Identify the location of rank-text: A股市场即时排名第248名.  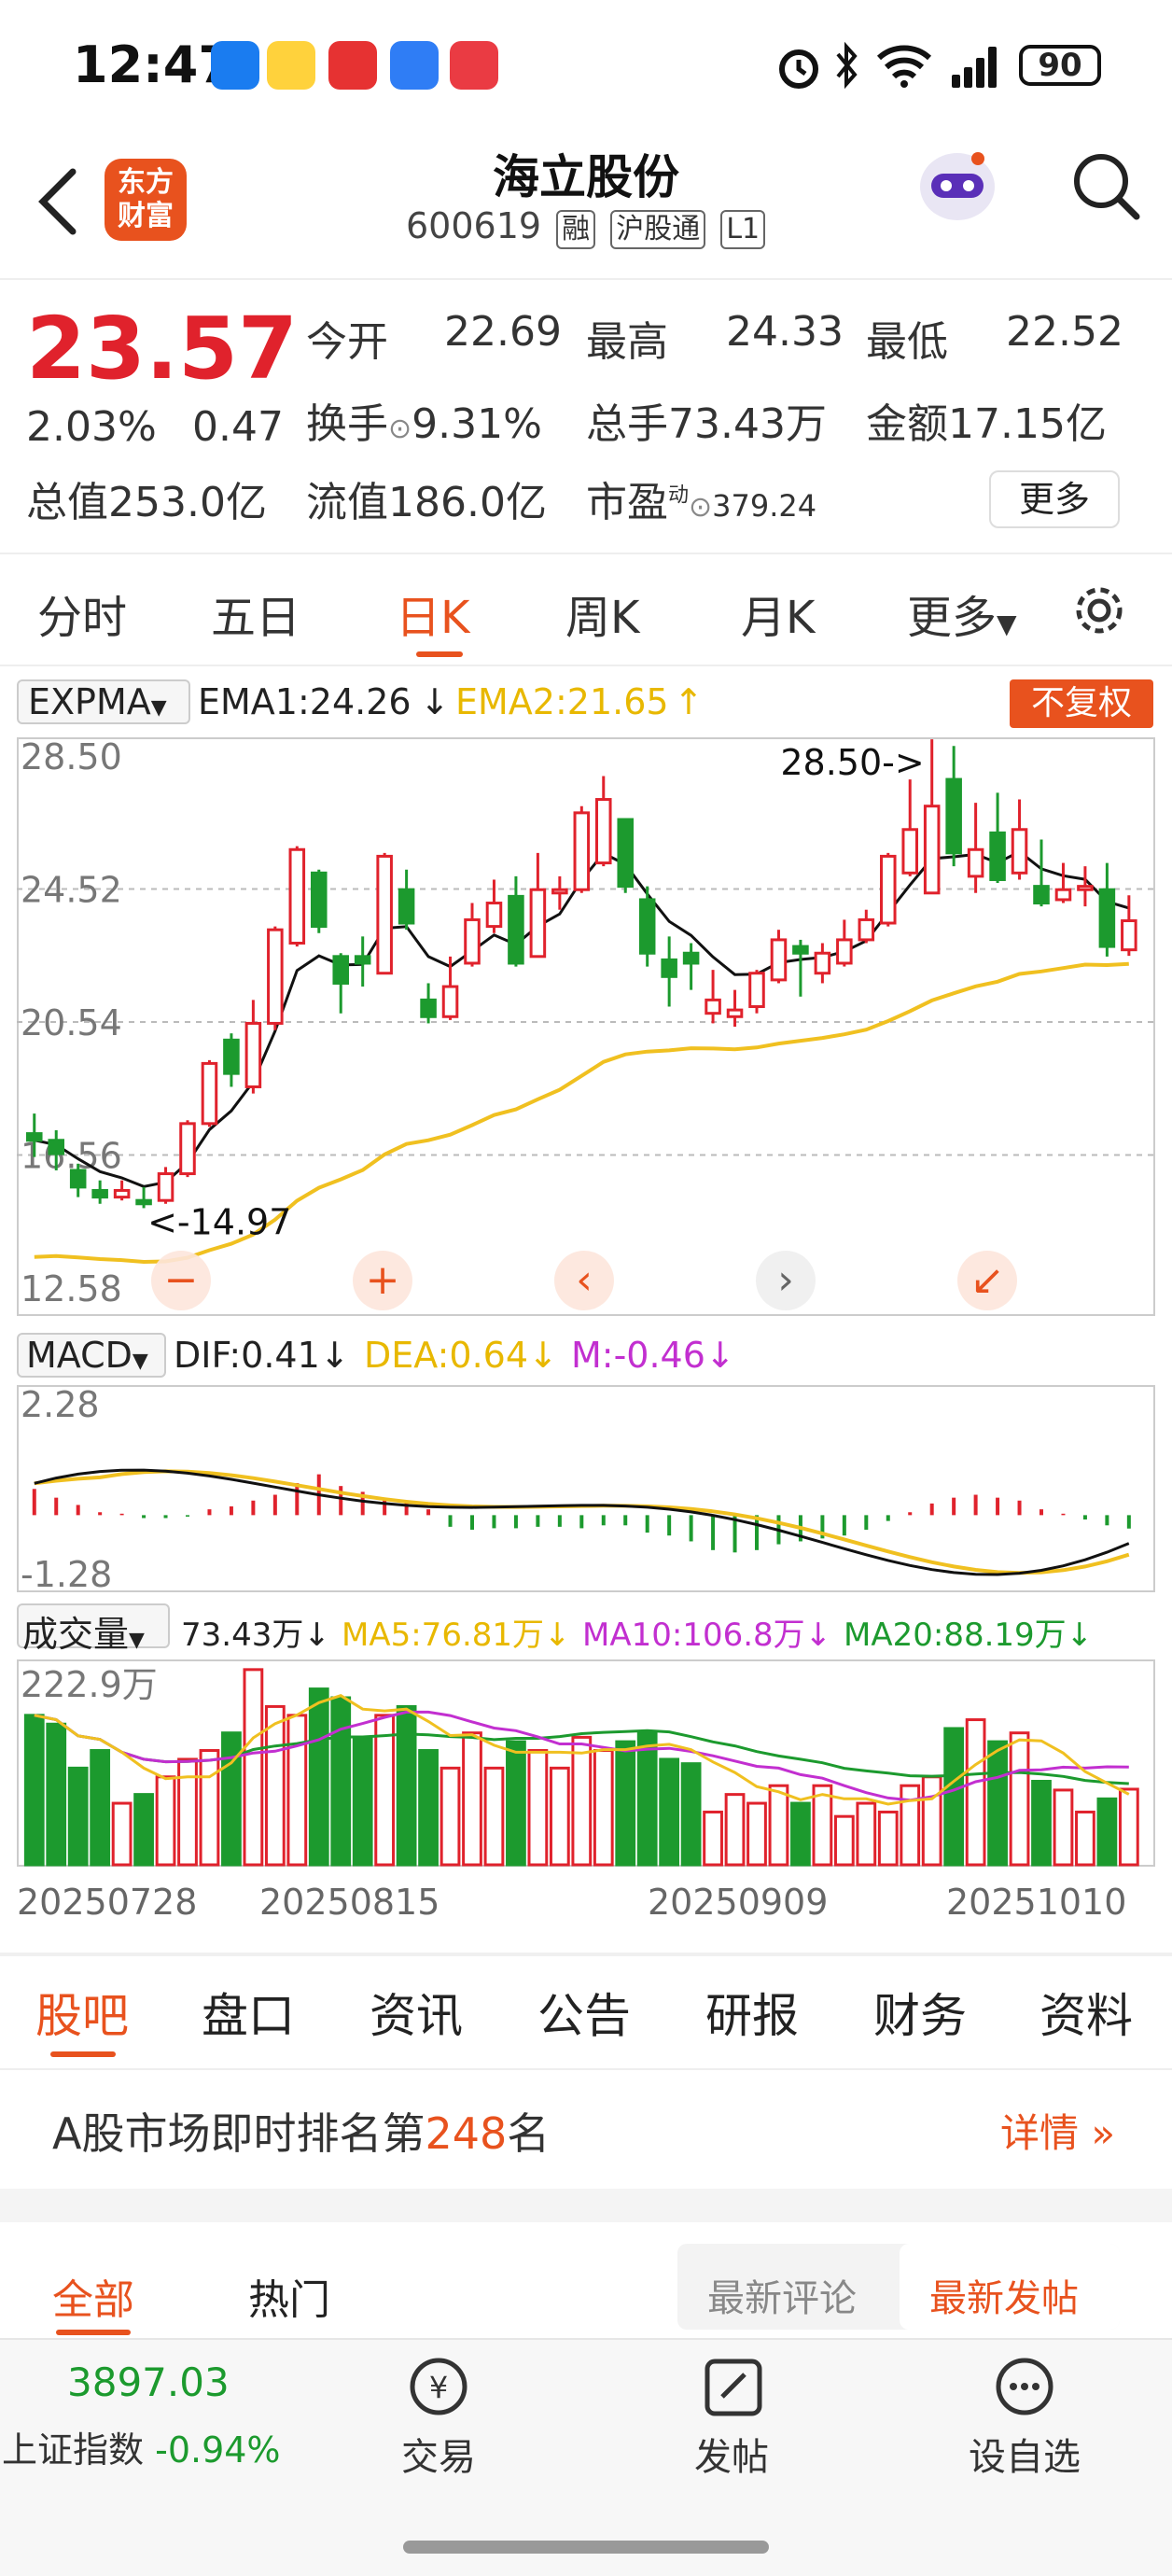
(301, 2131).